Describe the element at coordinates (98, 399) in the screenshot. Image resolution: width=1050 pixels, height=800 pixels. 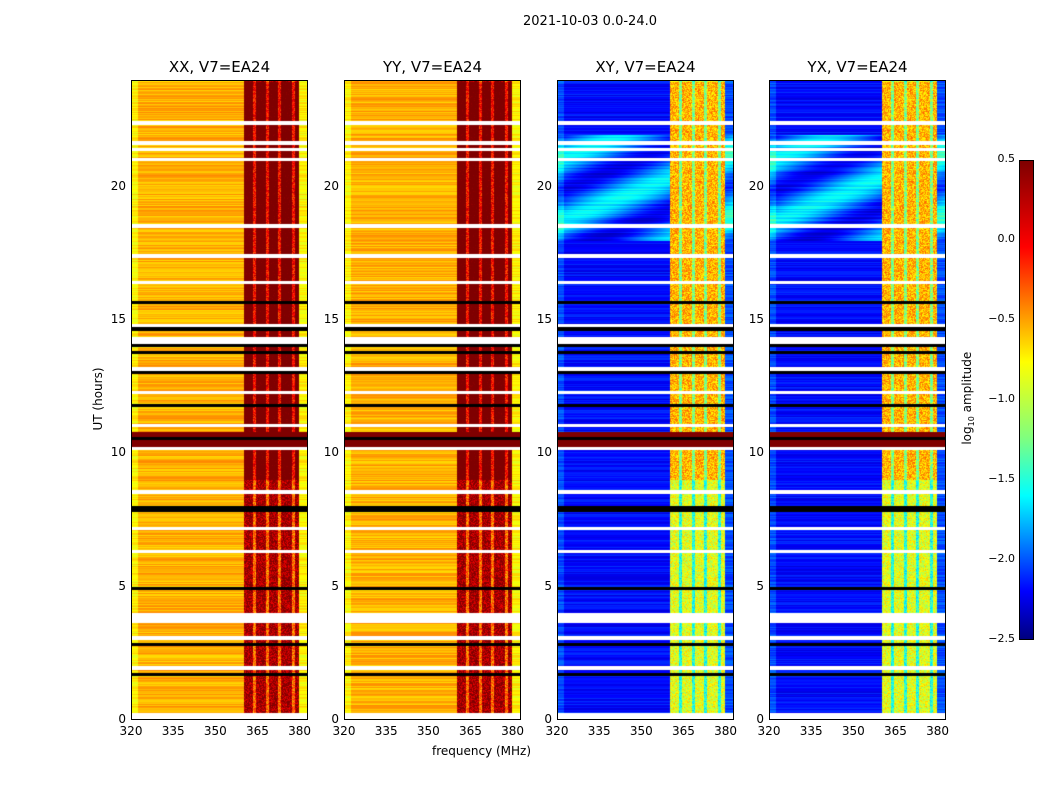
I see `y-axis-label: UT (hours)` at that location.